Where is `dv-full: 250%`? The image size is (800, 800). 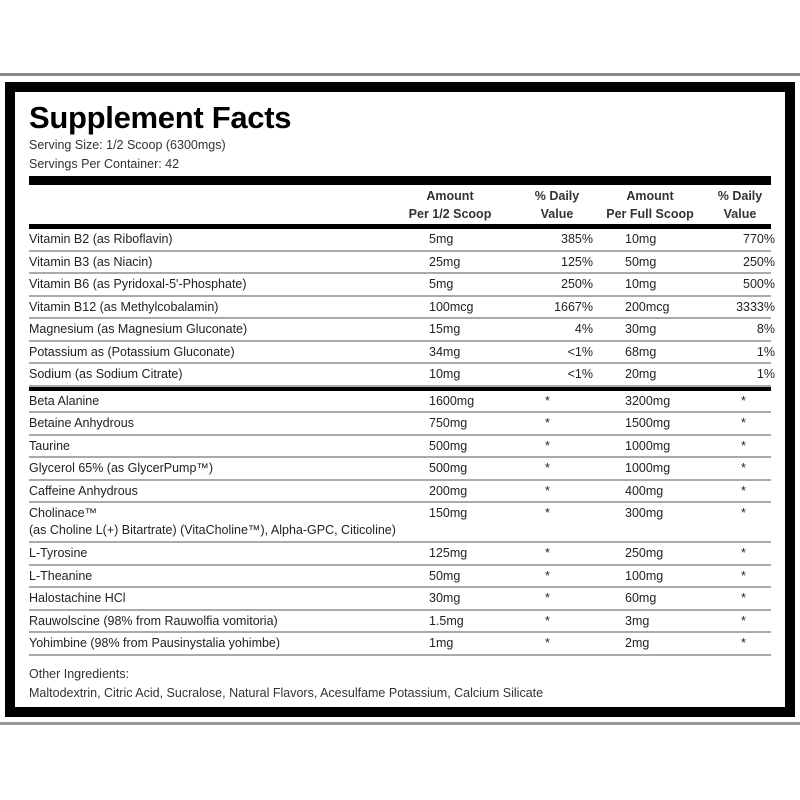
dv-full: 250% is located at coordinates (759, 261).